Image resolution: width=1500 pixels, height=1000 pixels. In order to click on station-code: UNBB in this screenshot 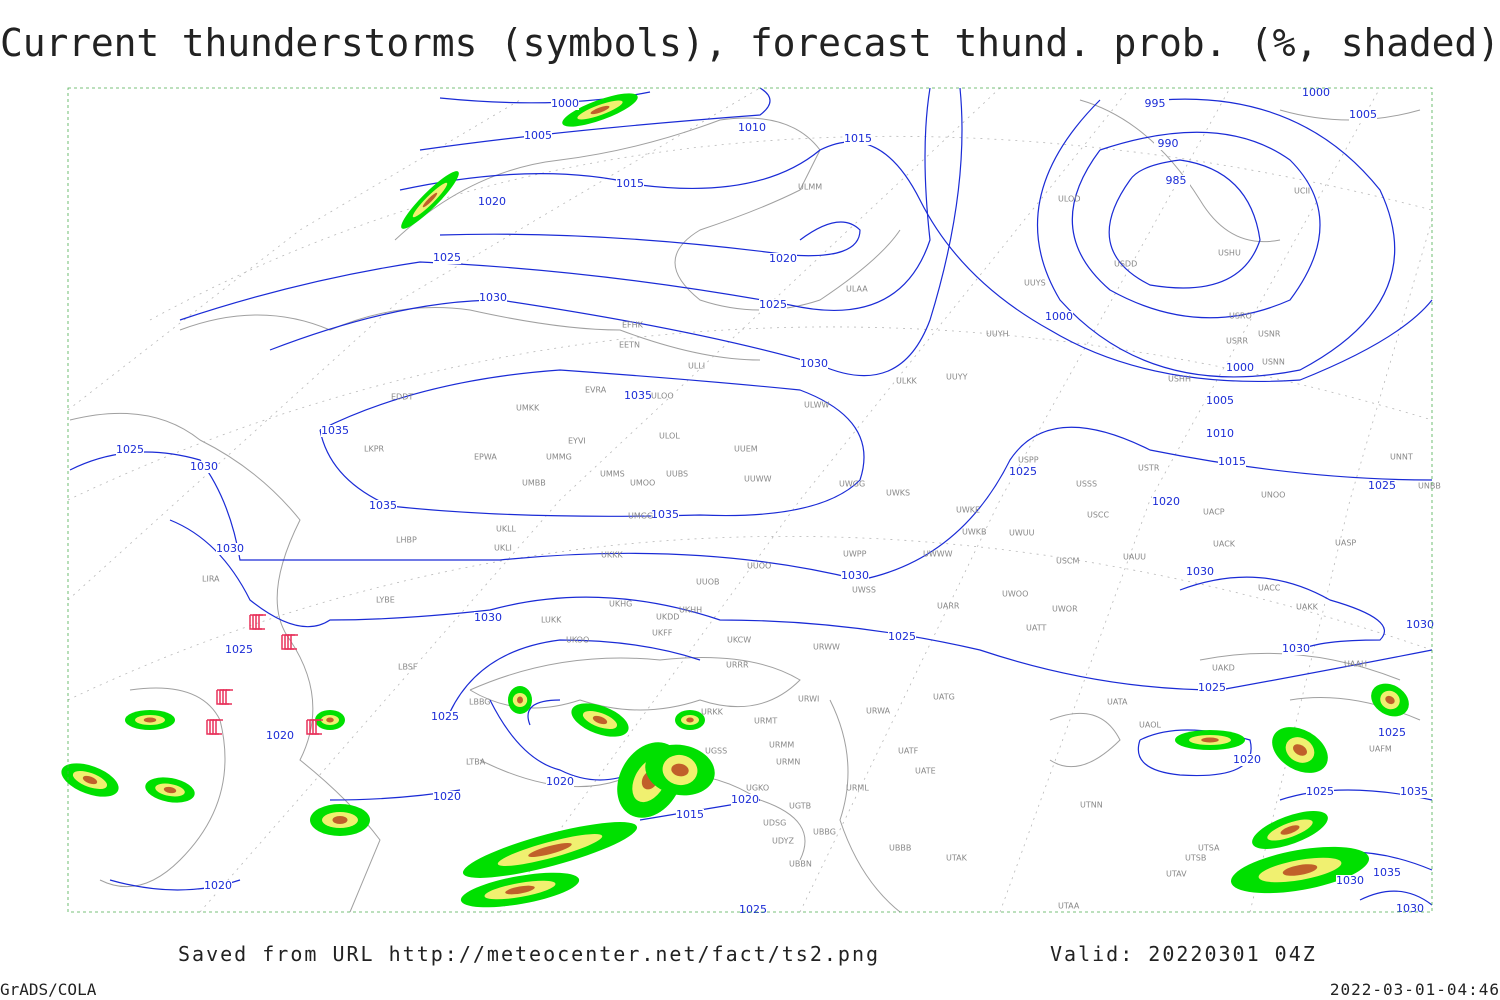, I will do `click(1429, 486)`.